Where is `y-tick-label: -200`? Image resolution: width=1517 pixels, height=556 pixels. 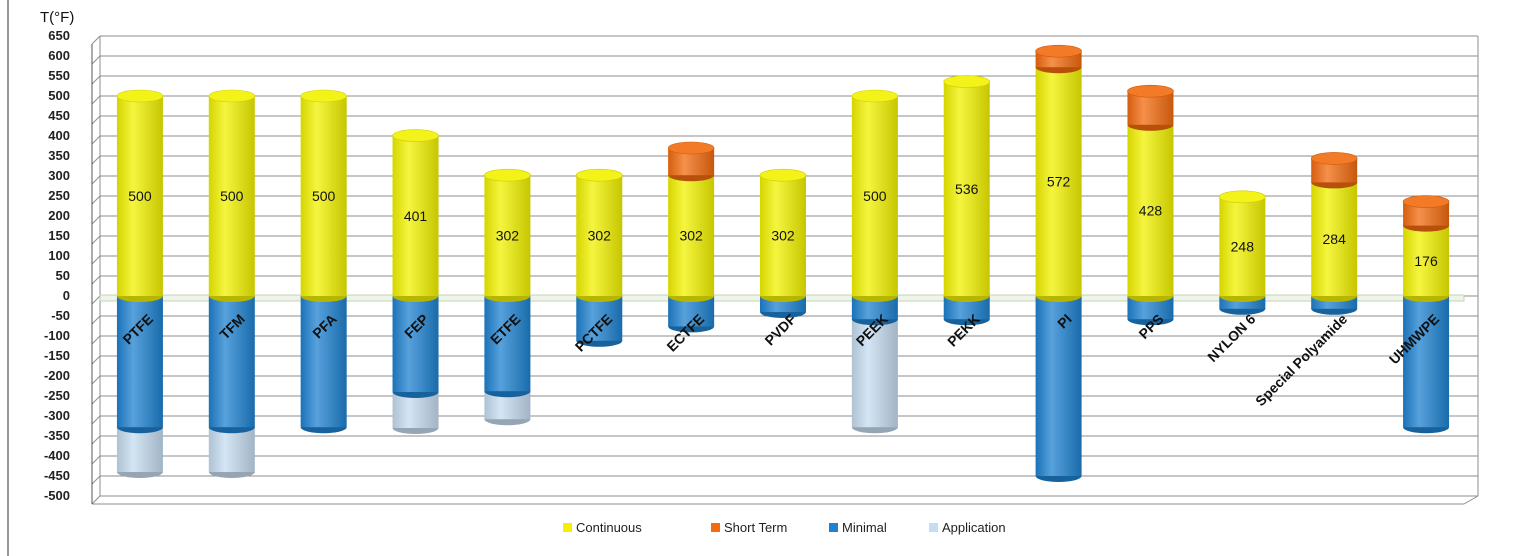
y-tick-label: -200 is located at coordinates (57, 375).